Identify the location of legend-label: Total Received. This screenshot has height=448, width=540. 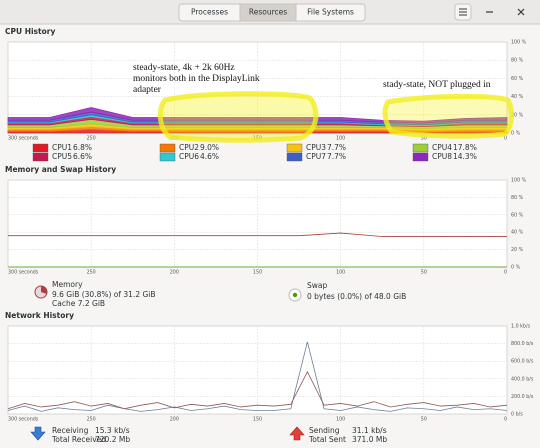
(78, 439).